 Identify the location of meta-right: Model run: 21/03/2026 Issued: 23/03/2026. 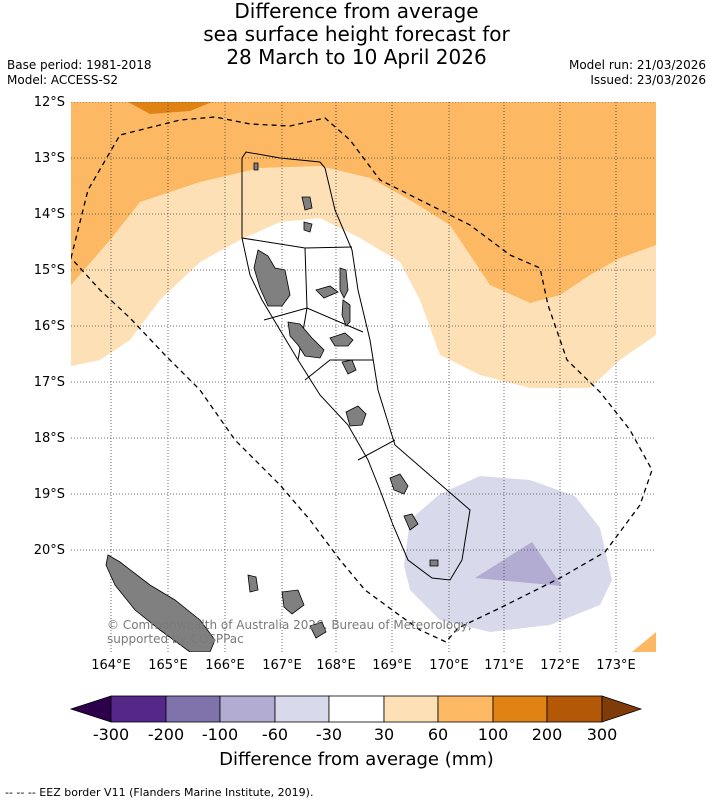
(637, 73).